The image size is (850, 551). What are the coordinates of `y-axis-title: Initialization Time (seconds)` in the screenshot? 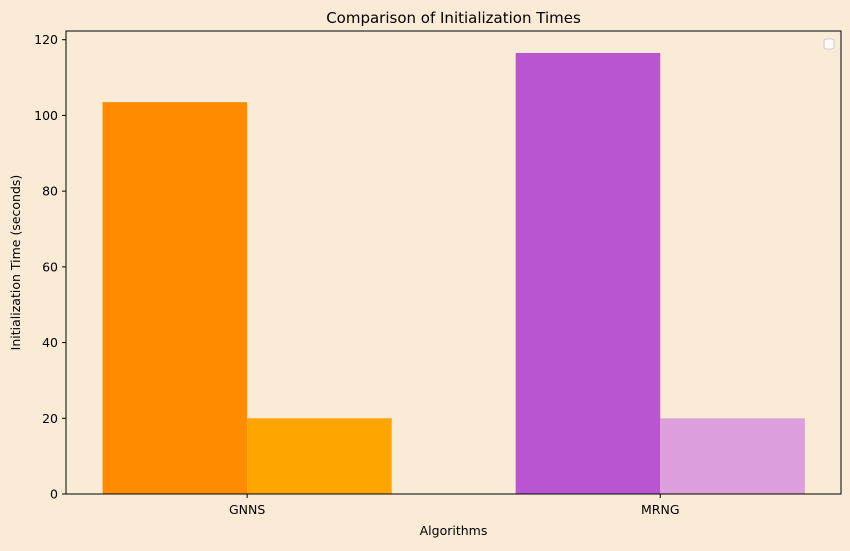 It's located at (15, 263).